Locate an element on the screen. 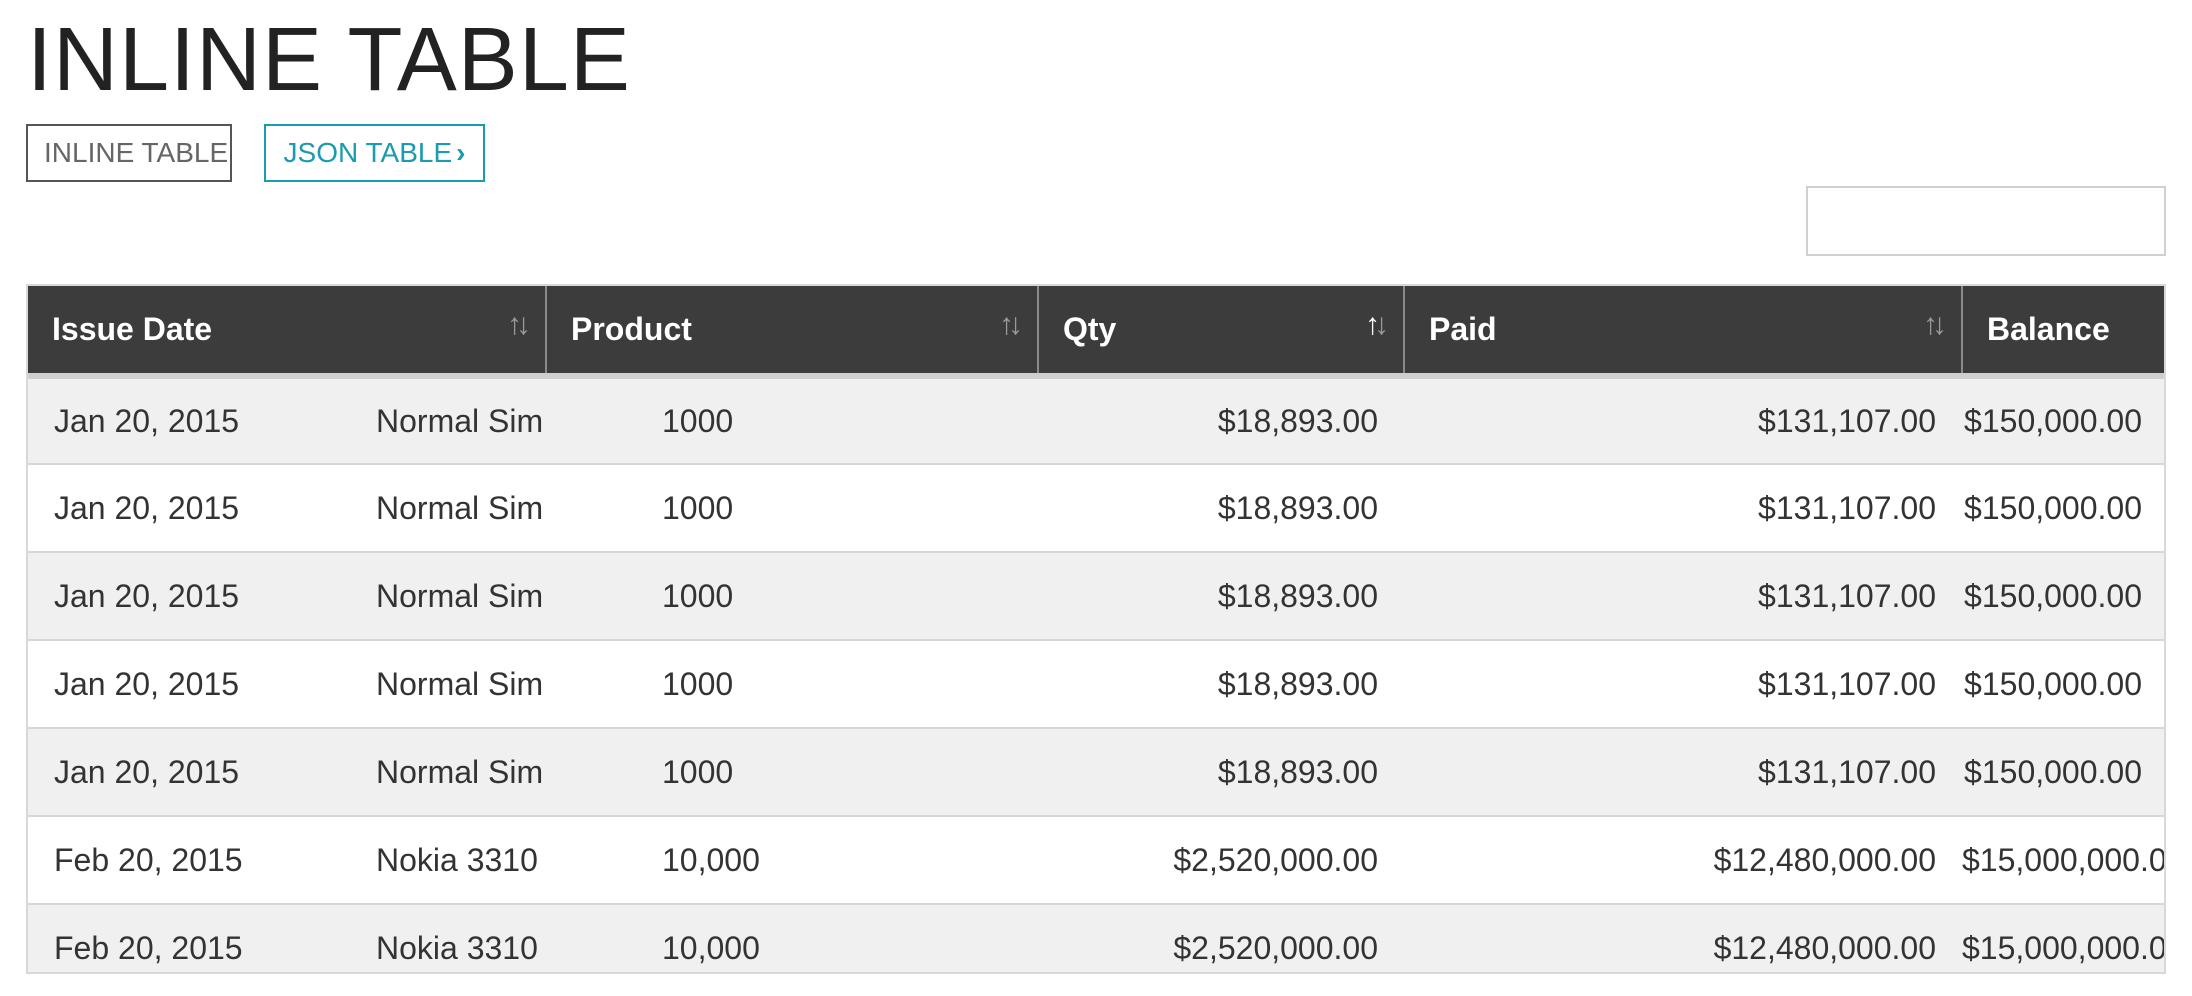 The image size is (2192, 996). json-table-button: JSON TABLE › is located at coordinates (374, 153).